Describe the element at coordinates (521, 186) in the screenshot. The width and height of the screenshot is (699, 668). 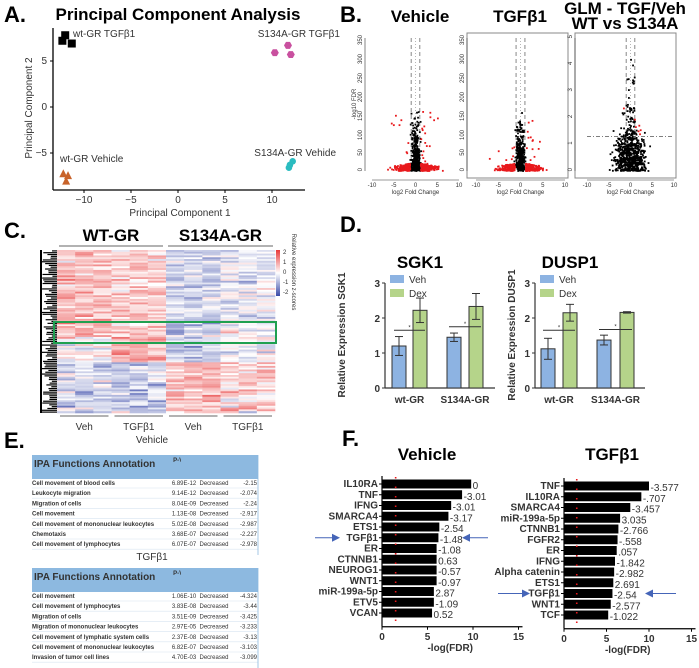
I see `x-tick-label: 0` at that location.